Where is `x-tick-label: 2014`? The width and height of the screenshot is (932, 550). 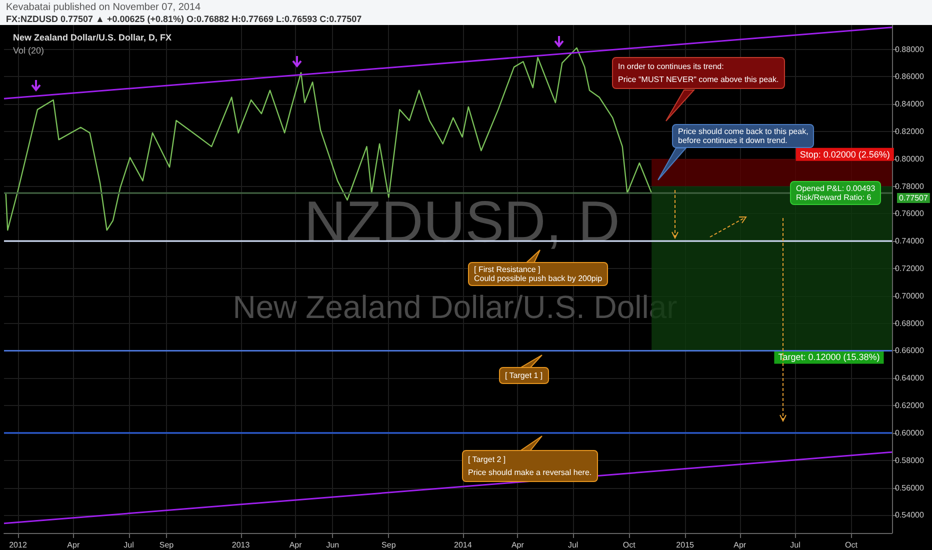 x-tick-label: 2014 is located at coordinates (463, 545).